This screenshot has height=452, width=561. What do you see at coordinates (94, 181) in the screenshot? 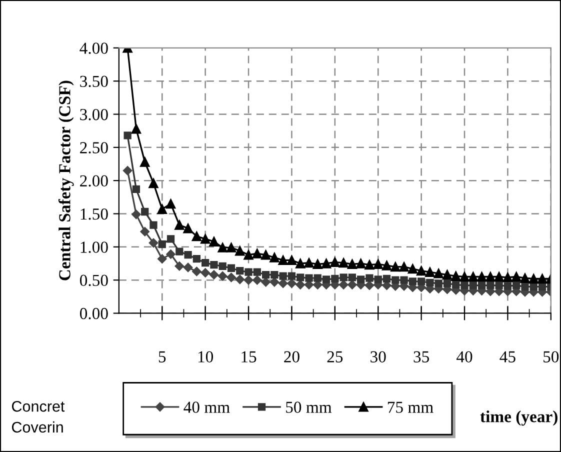
I see `y-tick-label: 2.00` at bounding box center [94, 181].